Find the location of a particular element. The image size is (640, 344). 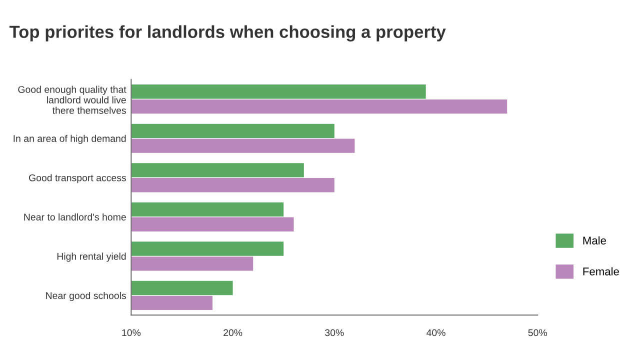

x-tick-label: 20% is located at coordinates (233, 332).